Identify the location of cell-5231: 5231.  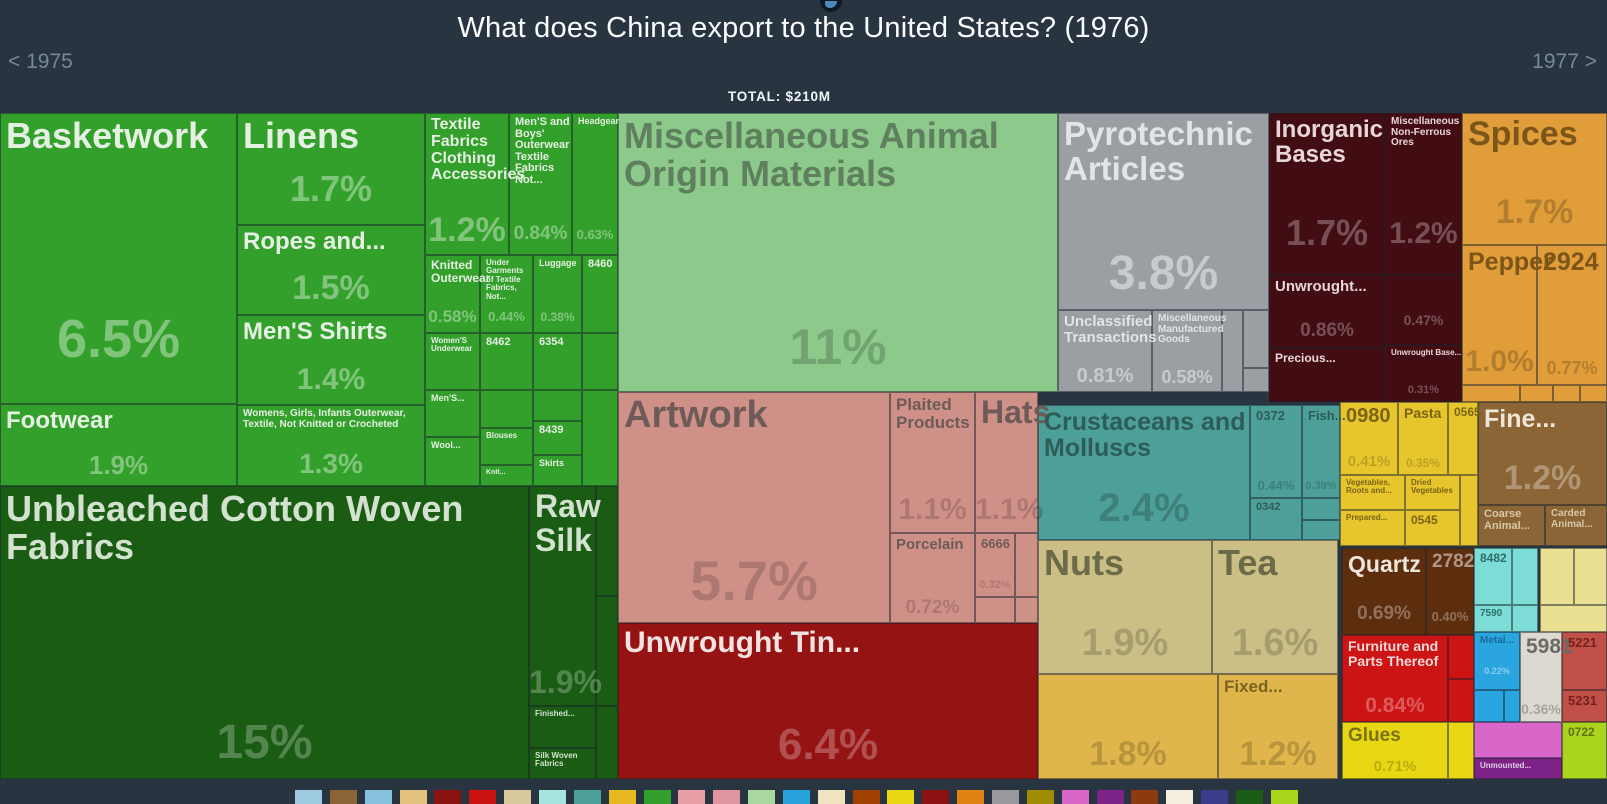
(1584, 706).